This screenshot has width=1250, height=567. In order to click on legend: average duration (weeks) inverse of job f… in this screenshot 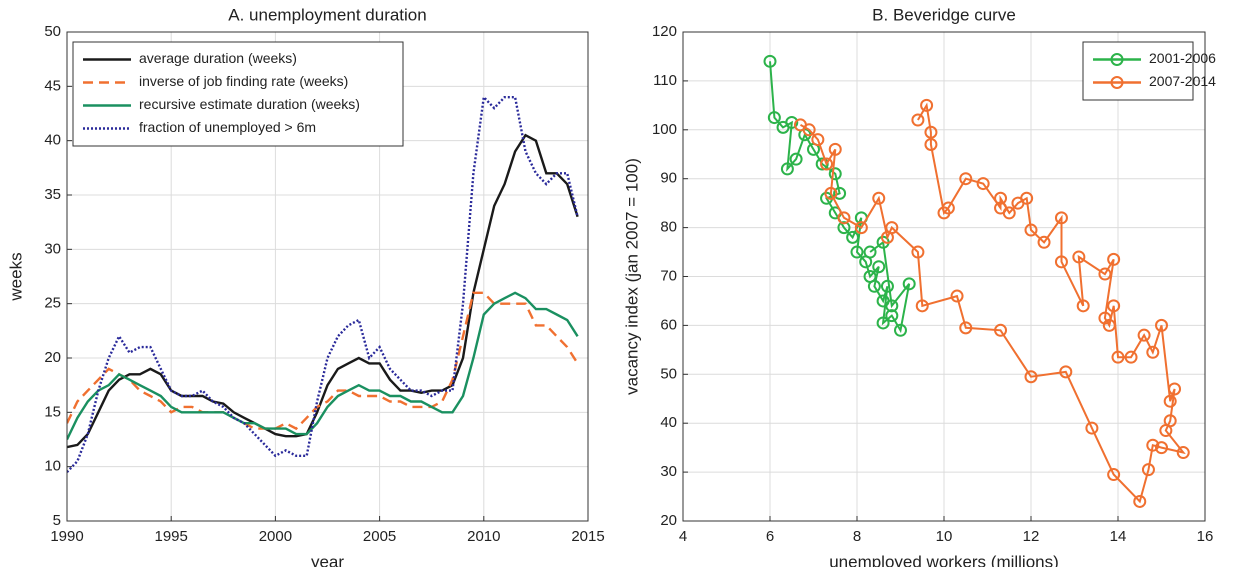, I will do `click(238, 94)`.